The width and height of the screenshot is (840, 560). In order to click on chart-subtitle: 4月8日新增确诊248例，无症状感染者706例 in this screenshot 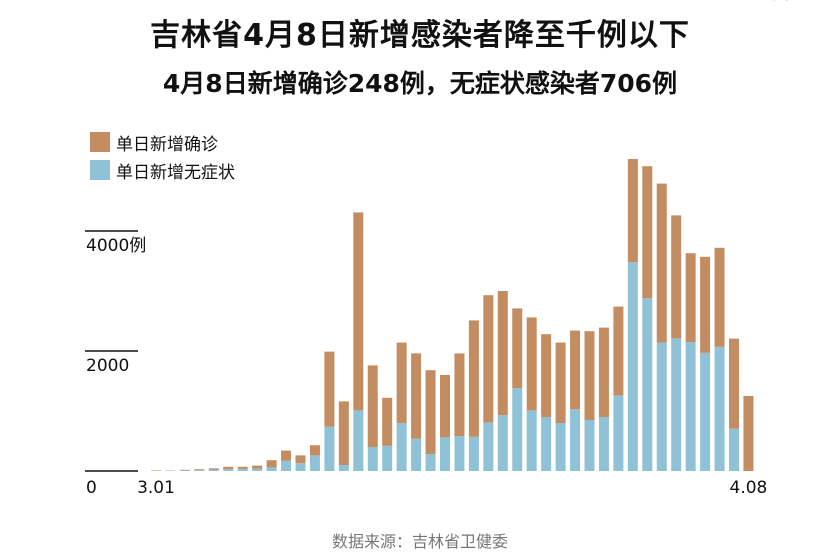, I will do `click(420, 83)`.